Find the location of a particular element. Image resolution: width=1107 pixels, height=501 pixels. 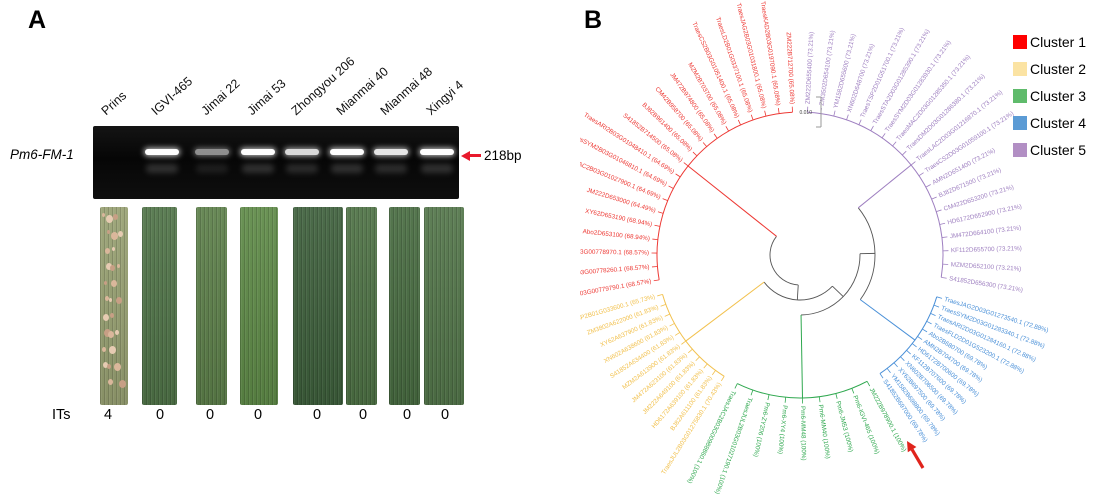

gel-image is located at coordinates (276, 162).